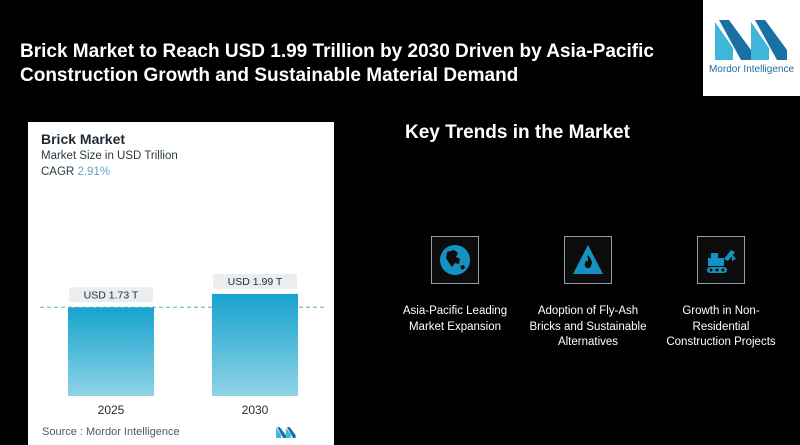 The image size is (800, 445). Describe the element at coordinates (111, 432) in the screenshot. I see `chart-source: Source : Mordor Intelligence` at that location.